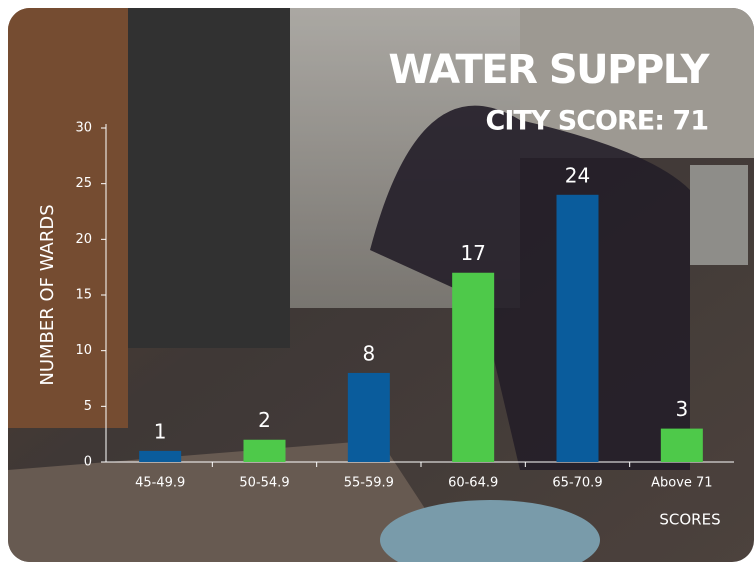 The height and width of the screenshot is (562, 754). Describe the element at coordinates (264, 420) in the screenshot. I see `data-label: 2` at that location.